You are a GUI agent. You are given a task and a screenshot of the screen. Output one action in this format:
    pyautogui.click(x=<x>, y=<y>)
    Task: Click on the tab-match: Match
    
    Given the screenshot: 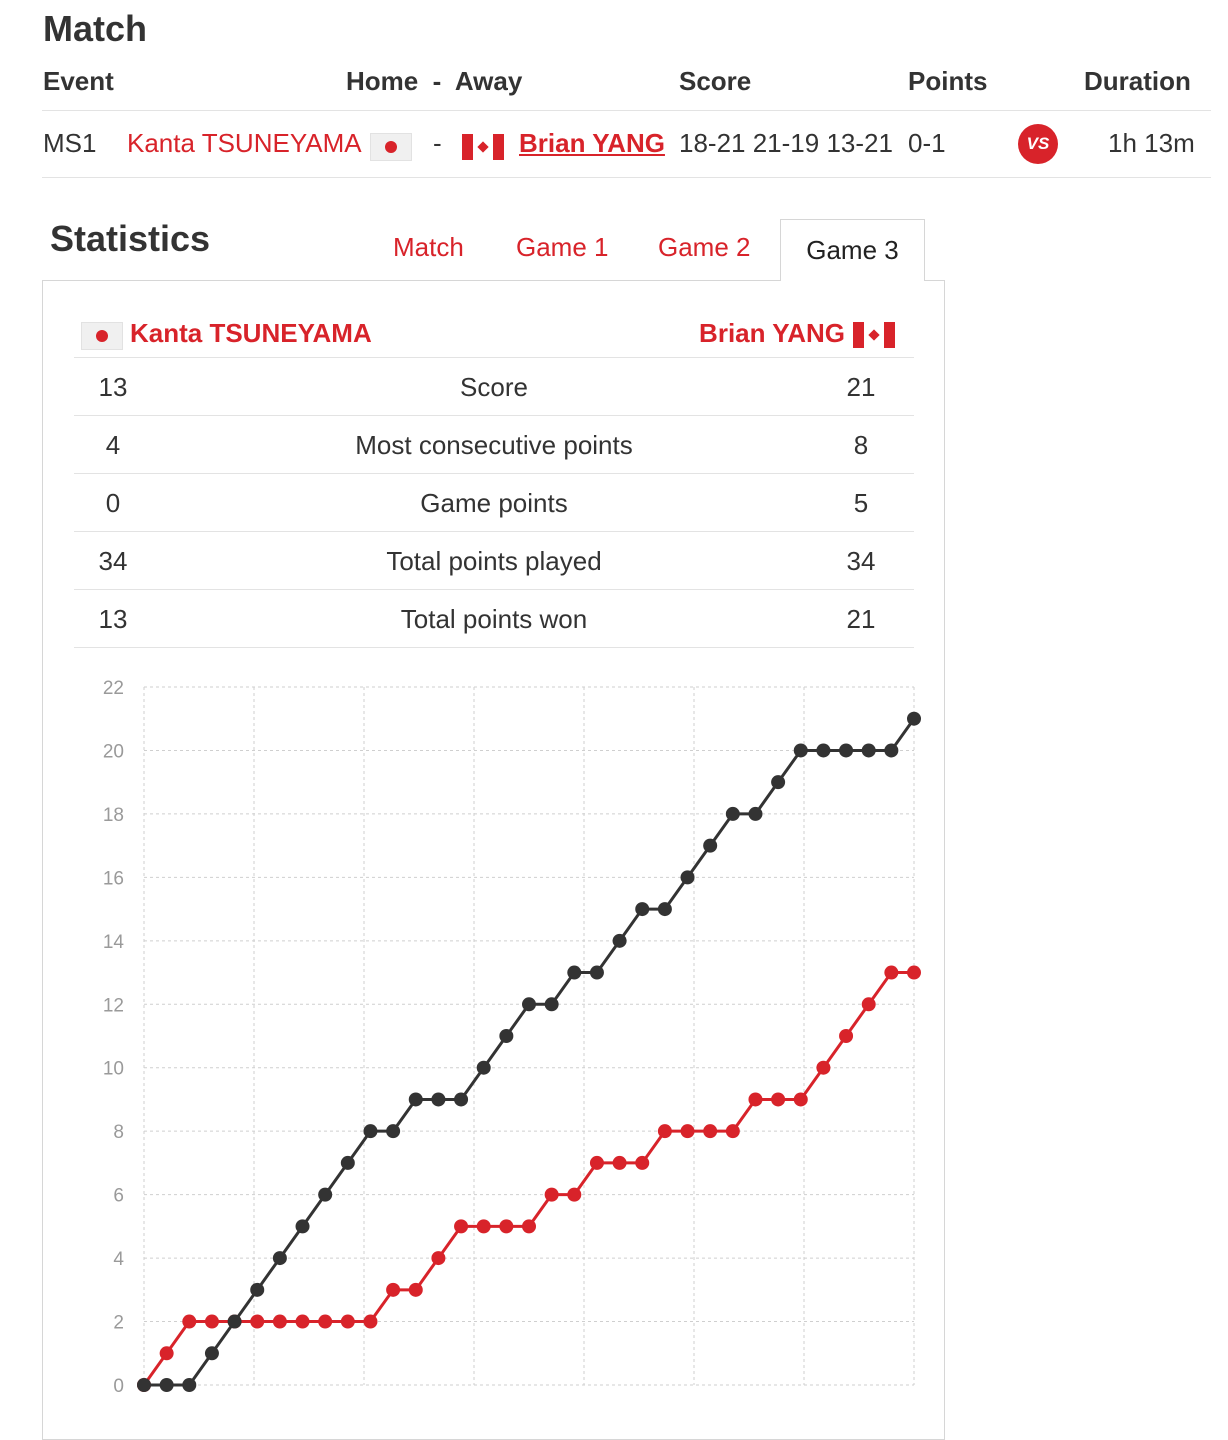 What is the action you would take?
    pyautogui.click(x=428, y=247)
    